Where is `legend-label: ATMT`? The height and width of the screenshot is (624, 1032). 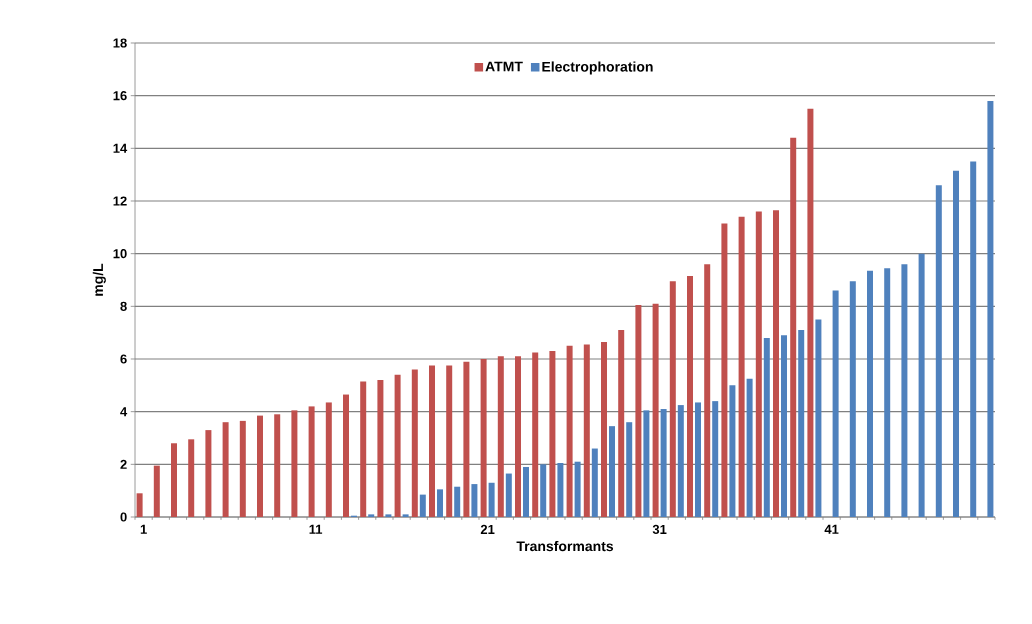 legend-label: ATMT is located at coordinates (504, 66).